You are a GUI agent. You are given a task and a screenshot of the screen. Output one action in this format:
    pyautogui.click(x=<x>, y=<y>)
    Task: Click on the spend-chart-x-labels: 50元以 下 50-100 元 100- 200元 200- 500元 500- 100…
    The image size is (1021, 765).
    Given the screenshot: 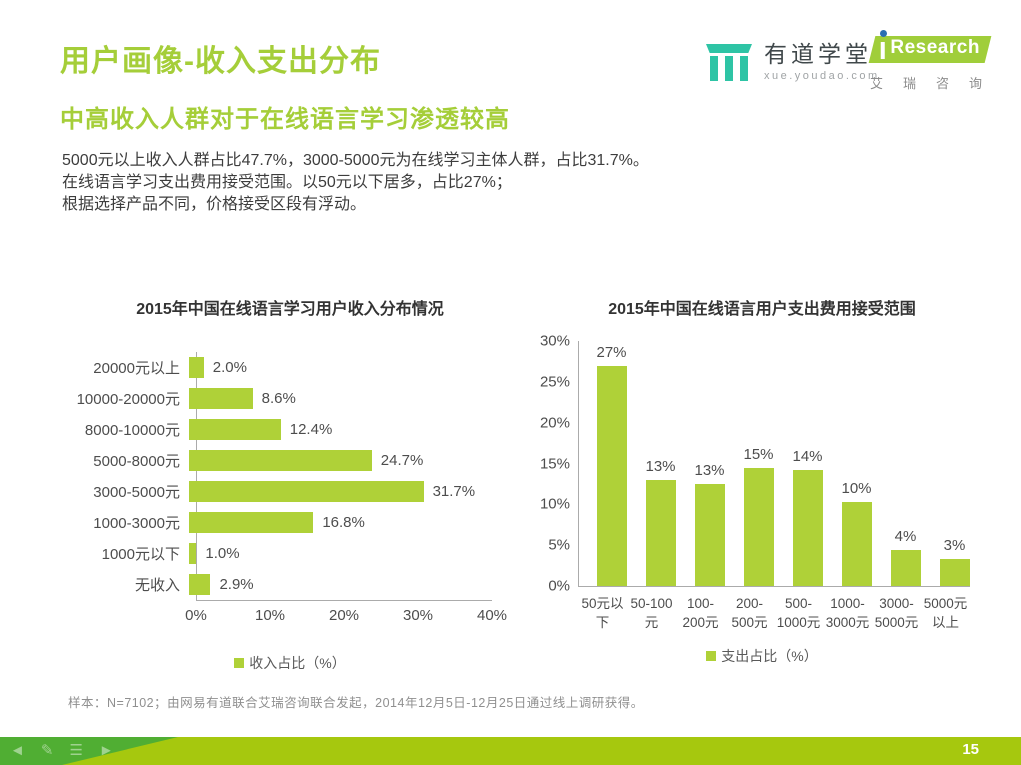 What is the action you would take?
    pyautogui.click(x=774, y=613)
    